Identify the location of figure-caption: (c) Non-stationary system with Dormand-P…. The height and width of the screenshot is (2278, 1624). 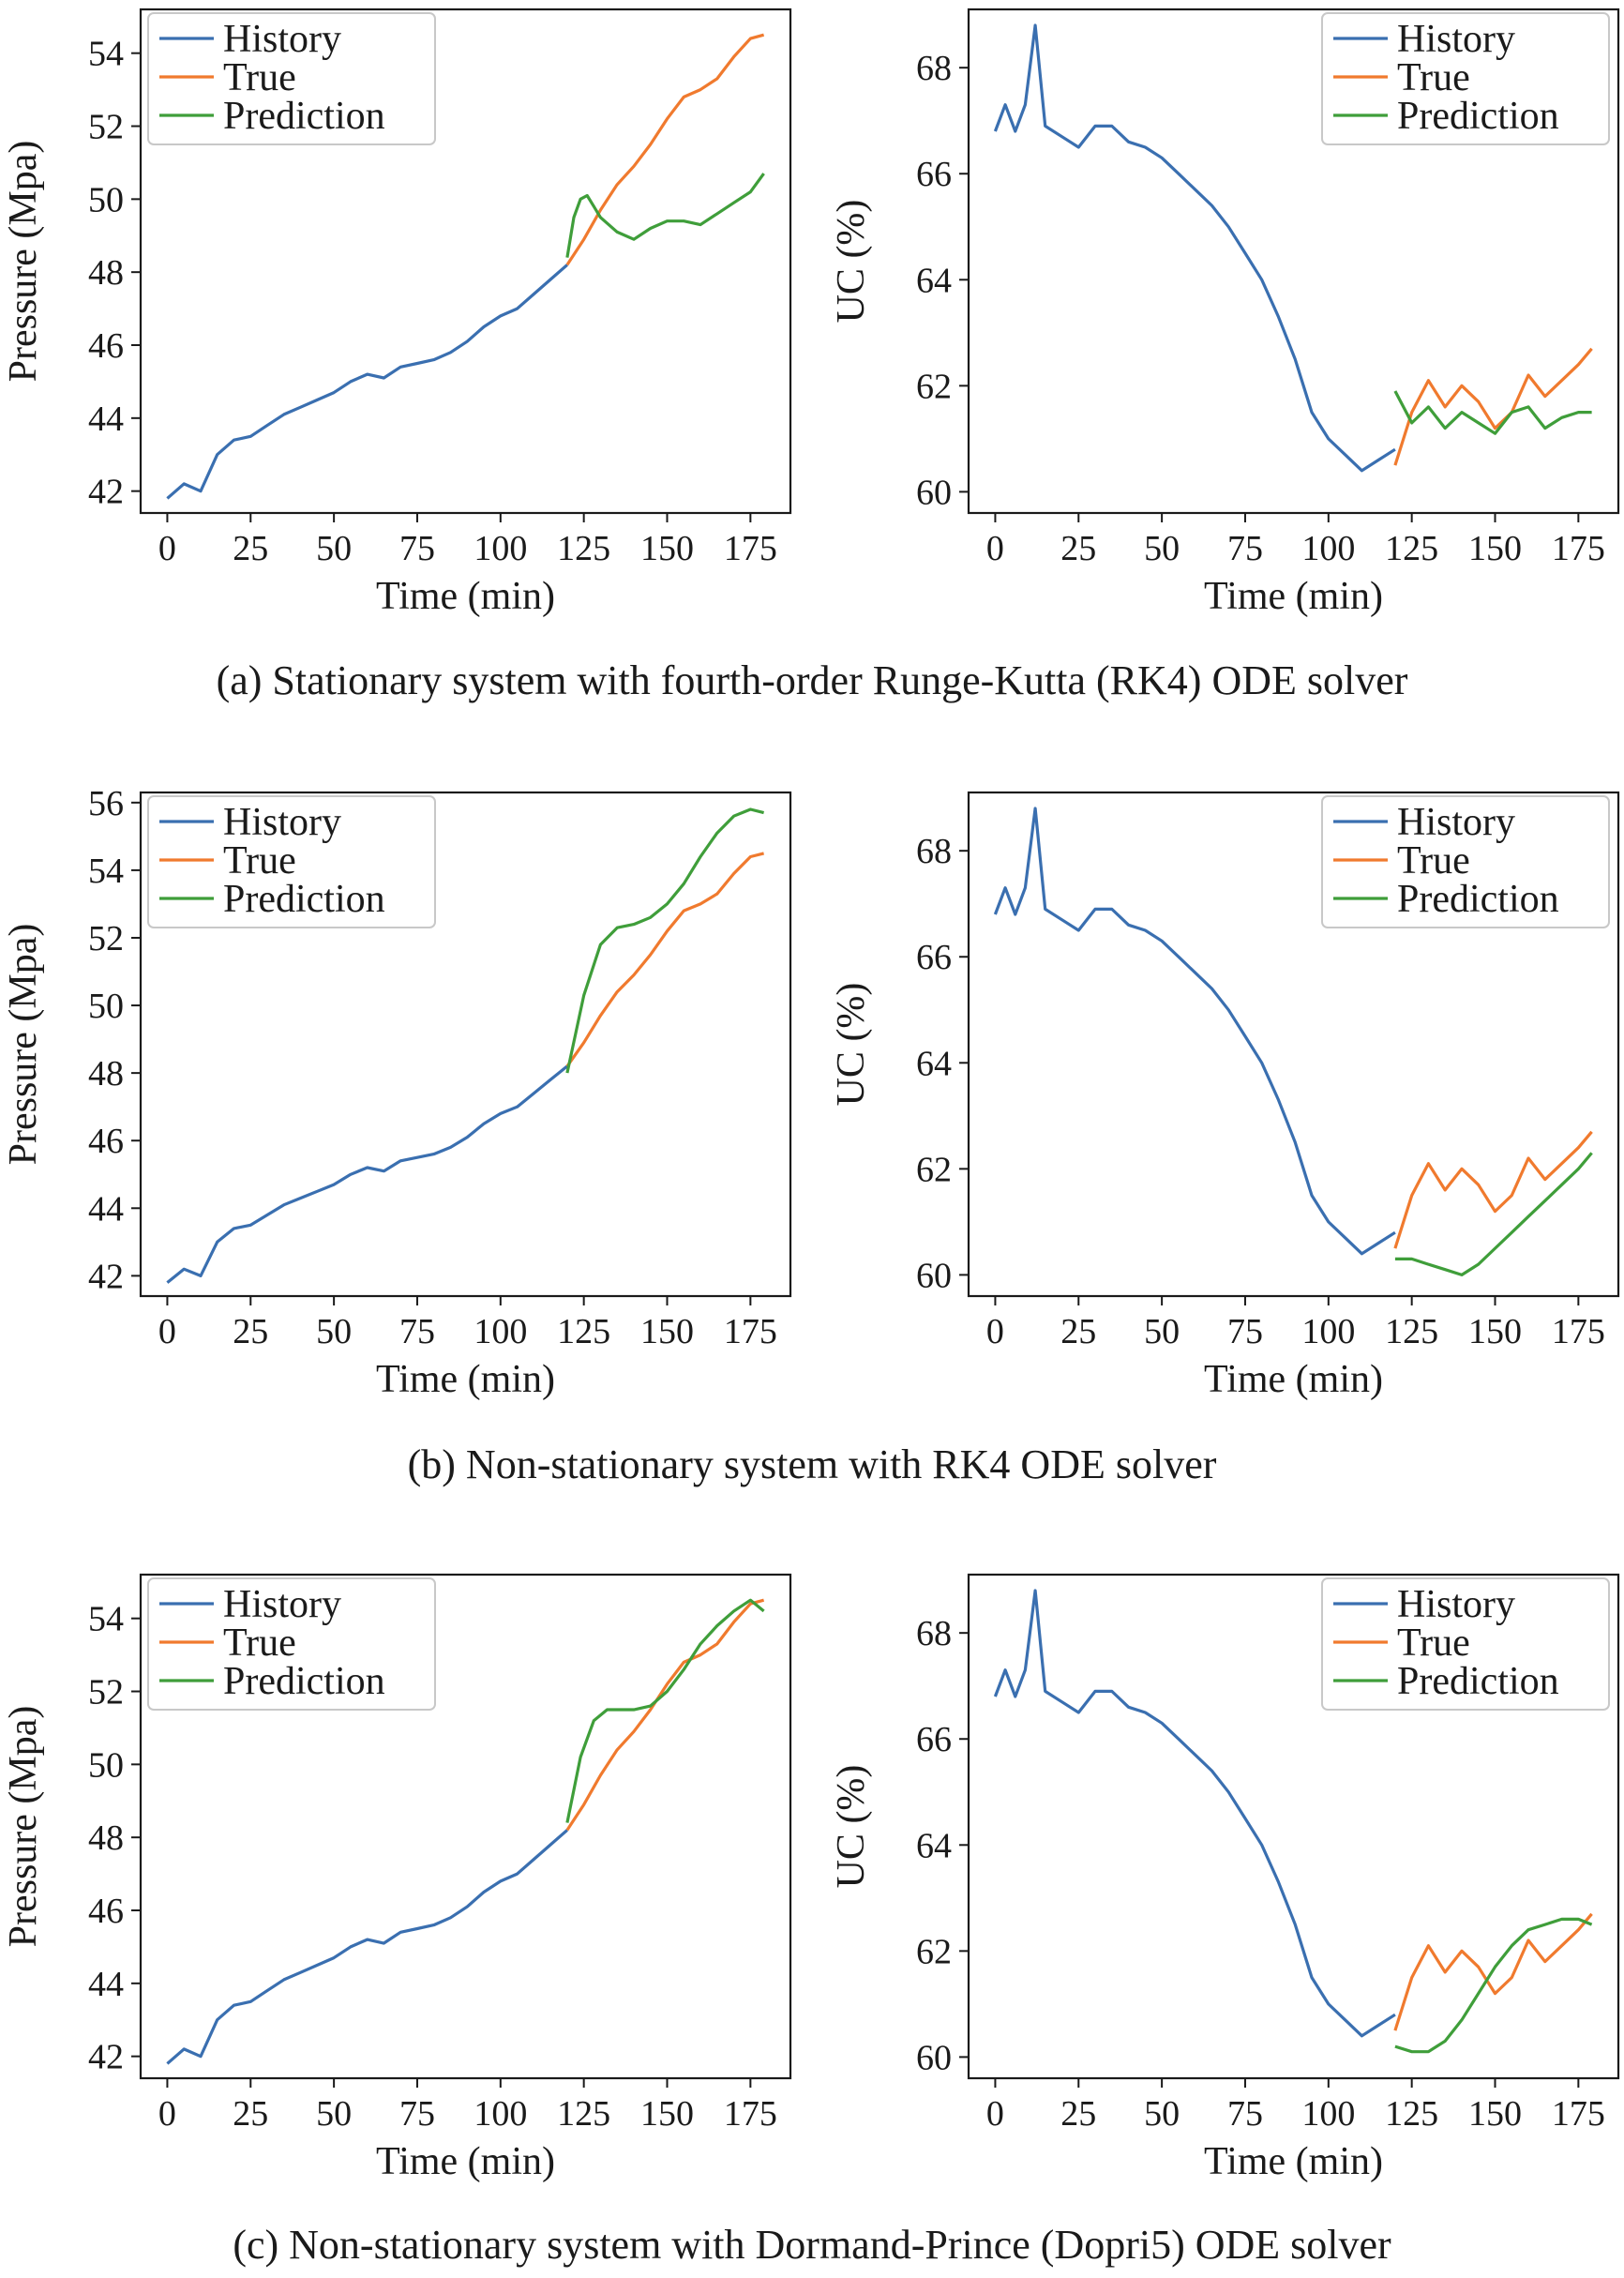
(812, 2245).